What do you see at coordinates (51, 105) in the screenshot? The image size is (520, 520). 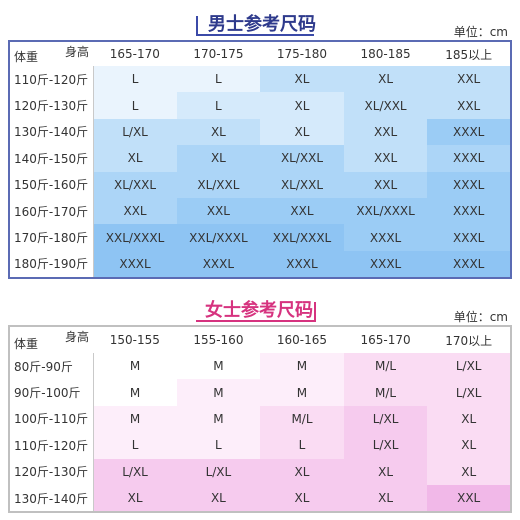 I see `men-weight-label: 120斤-130斤` at bounding box center [51, 105].